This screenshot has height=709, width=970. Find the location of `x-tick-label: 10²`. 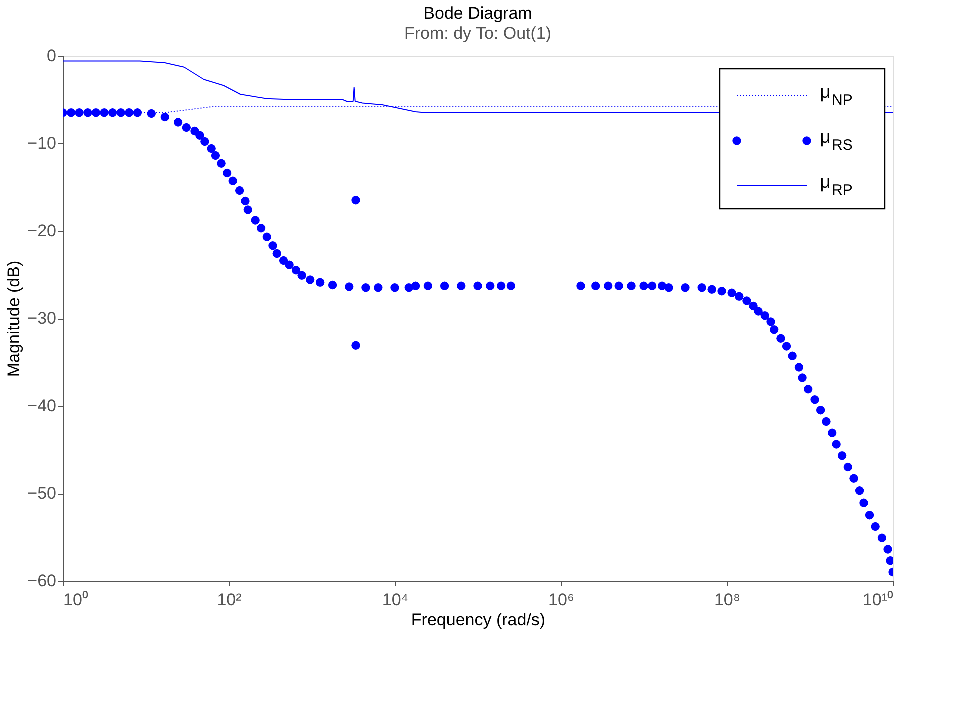

x-tick-label: 10² is located at coordinates (229, 600).